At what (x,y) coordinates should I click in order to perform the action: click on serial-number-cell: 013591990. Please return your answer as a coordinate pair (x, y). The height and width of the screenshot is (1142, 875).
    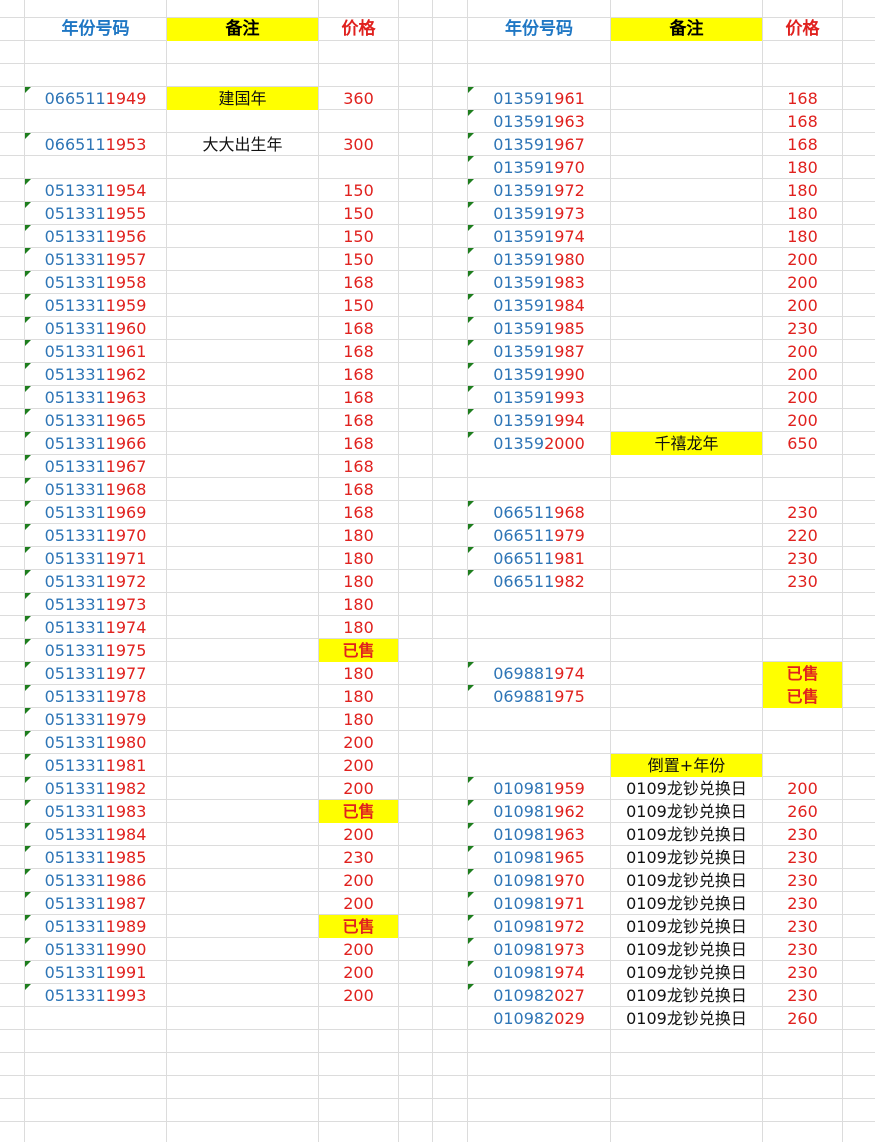
    Looking at the image, I should click on (539, 374).